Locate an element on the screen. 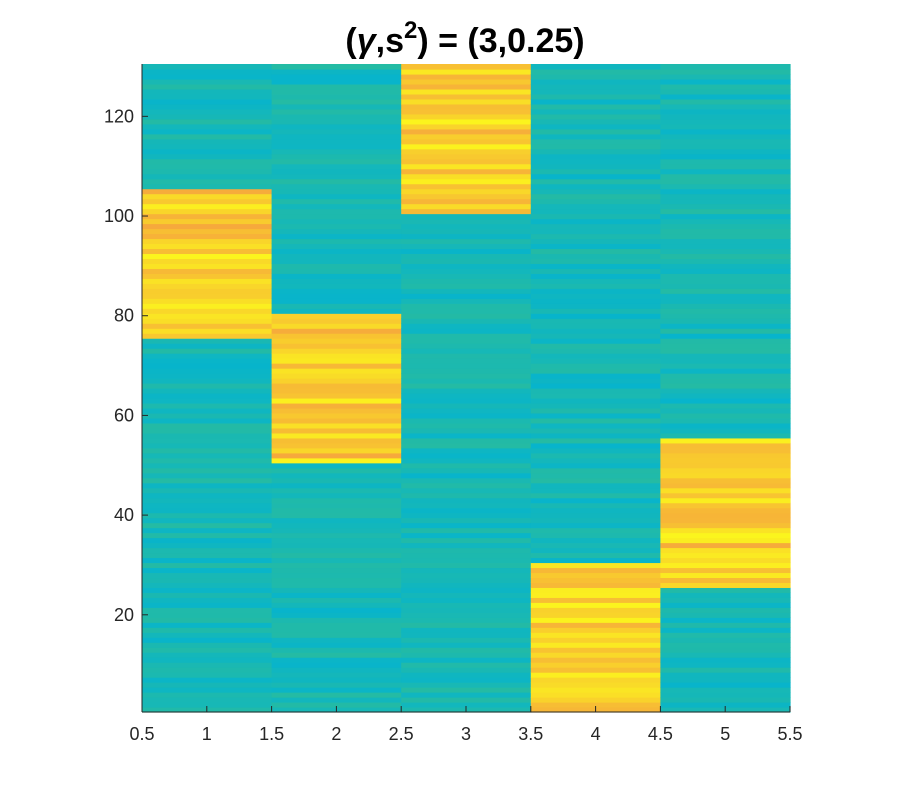 This screenshot has width=900, height=800. y-tick-label: 40 is located at coordinates (124, 515).